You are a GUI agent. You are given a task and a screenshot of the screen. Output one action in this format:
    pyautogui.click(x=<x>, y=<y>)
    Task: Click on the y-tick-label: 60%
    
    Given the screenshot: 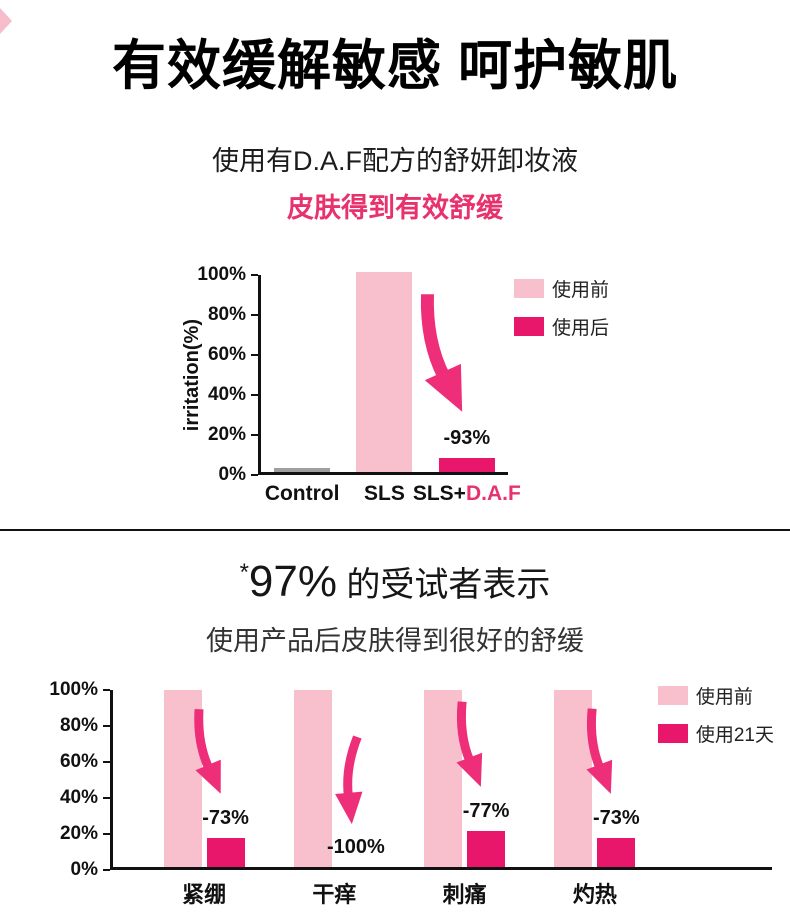 What is the action you would take?
    pyautogui.click(x=226, y=354)
    